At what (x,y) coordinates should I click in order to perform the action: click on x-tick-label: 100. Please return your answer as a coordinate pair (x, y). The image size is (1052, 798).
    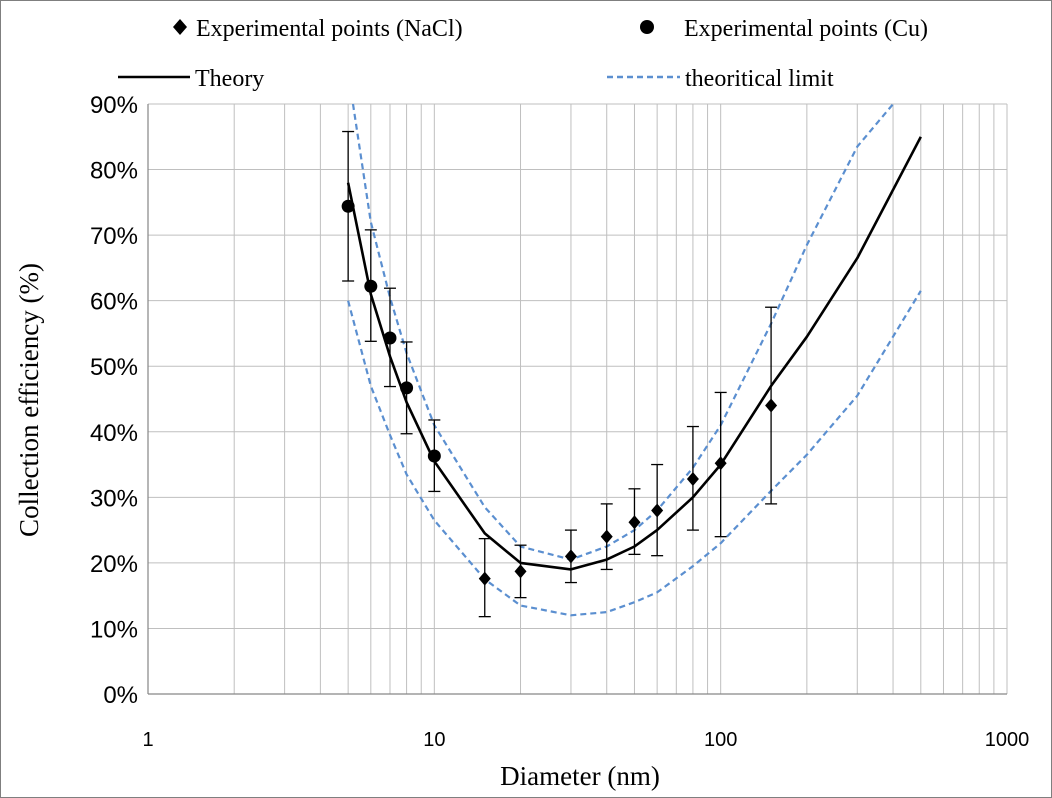
    Looking at the image, I should click on (720, 740).